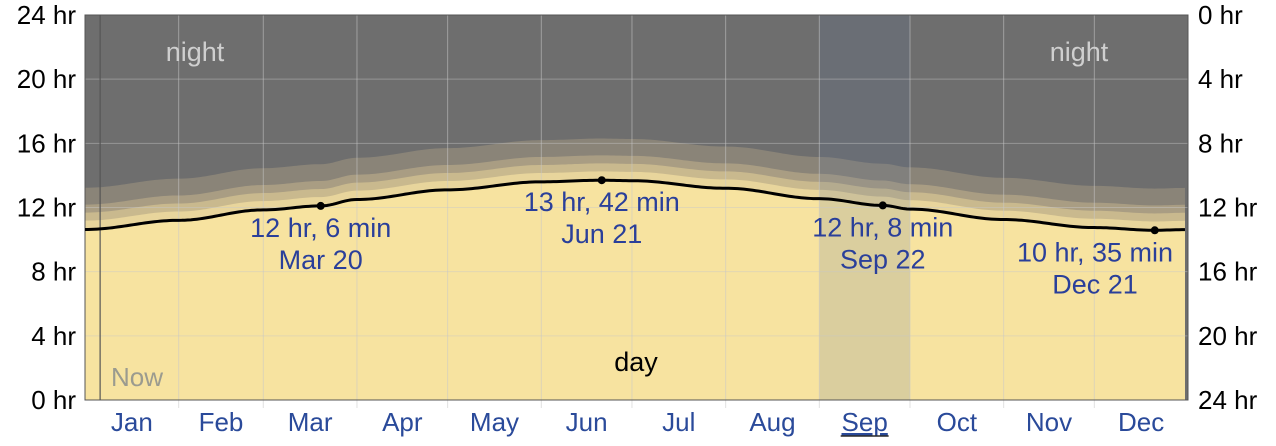 The height and width of the screenshot is (446, 1276). I want to click on annotation-date: Mar 20, so click(321, 260).